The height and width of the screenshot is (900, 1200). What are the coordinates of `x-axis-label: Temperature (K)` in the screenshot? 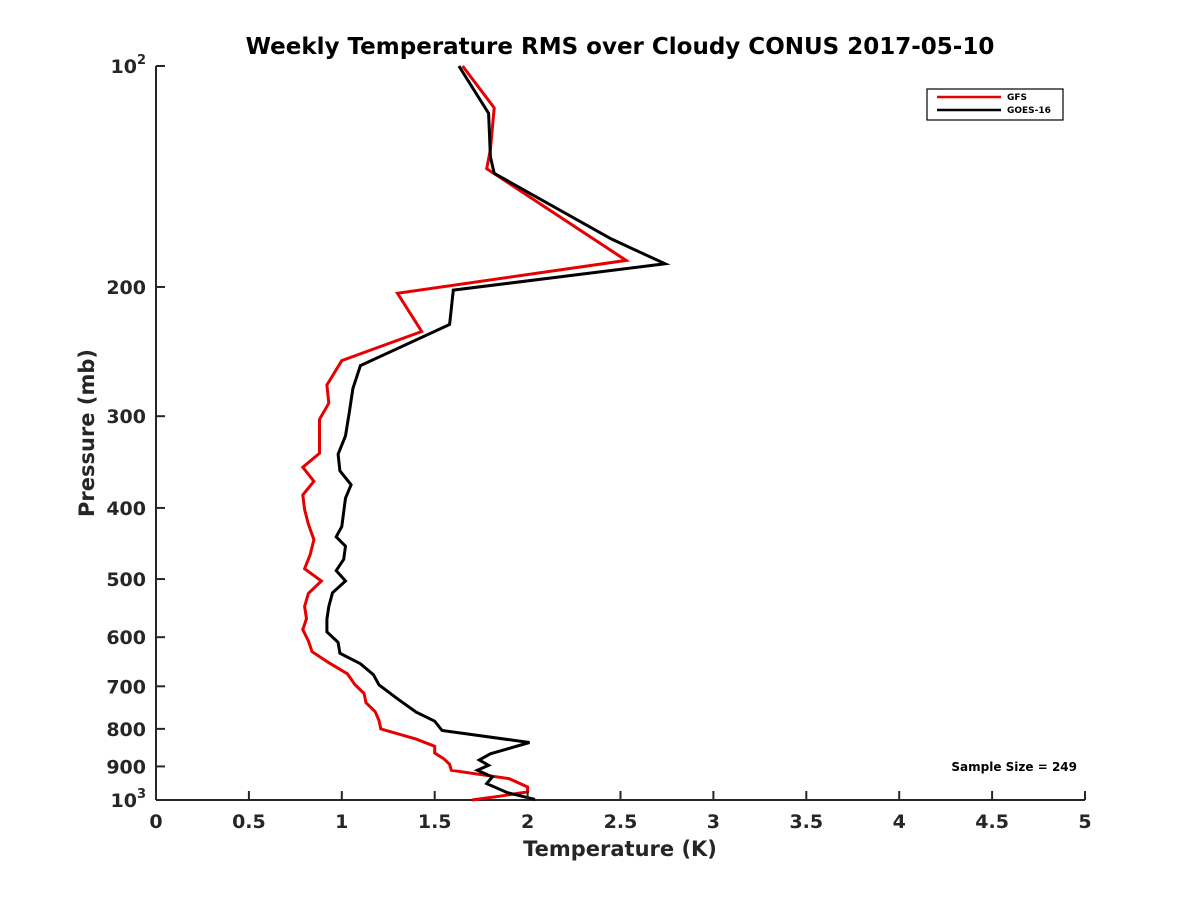 It's located at (620, 849).